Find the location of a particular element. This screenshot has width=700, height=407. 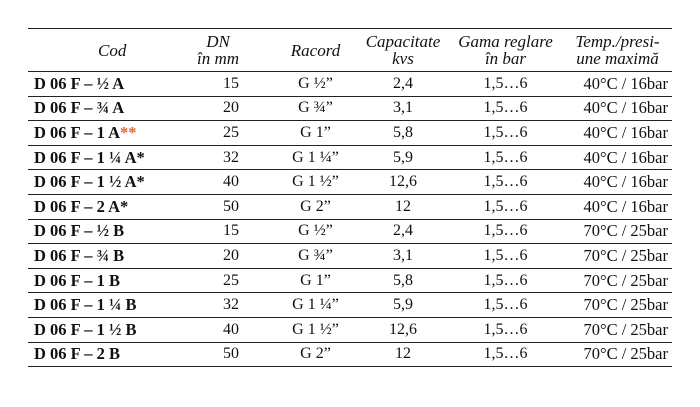

header-dn-line1: DN is located at coordinates (218, 41).